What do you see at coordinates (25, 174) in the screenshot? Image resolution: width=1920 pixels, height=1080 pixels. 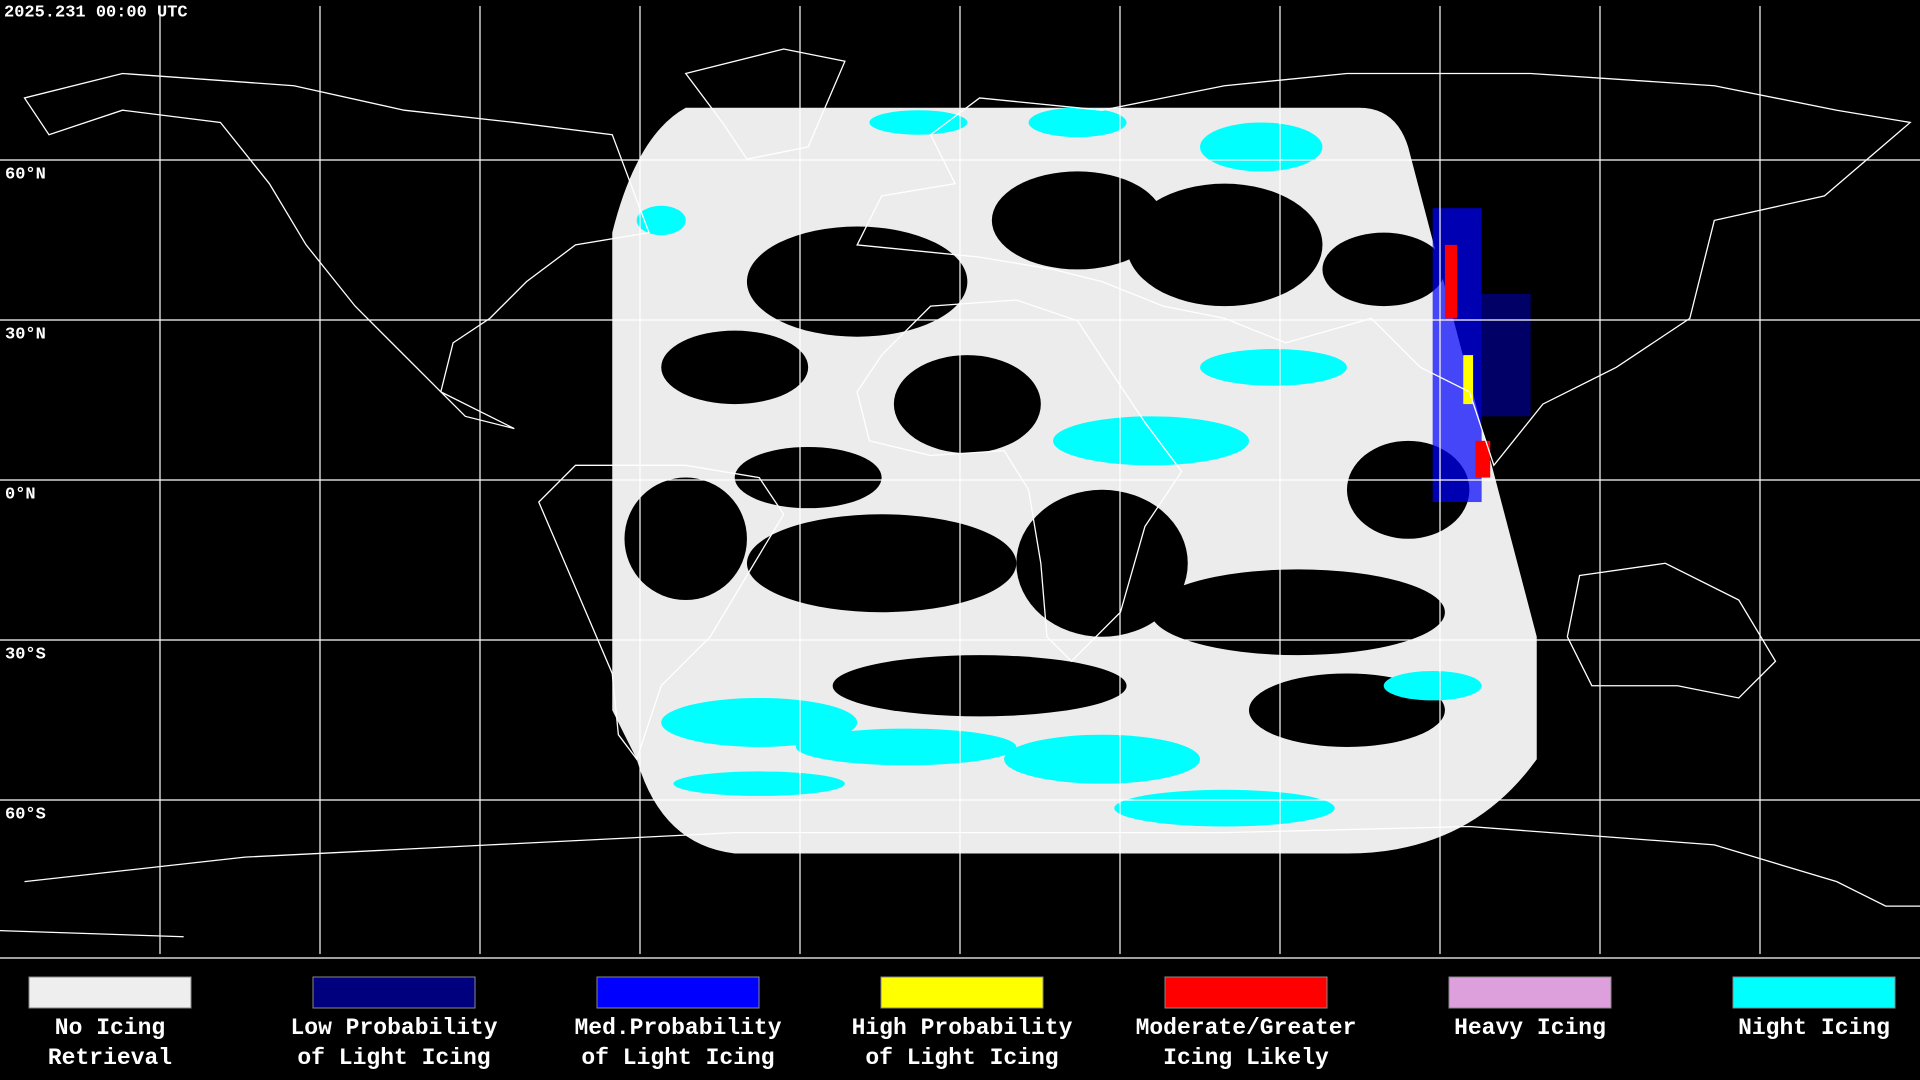 I see `latitude-label: 60°N` at bounding box center [25, 174].